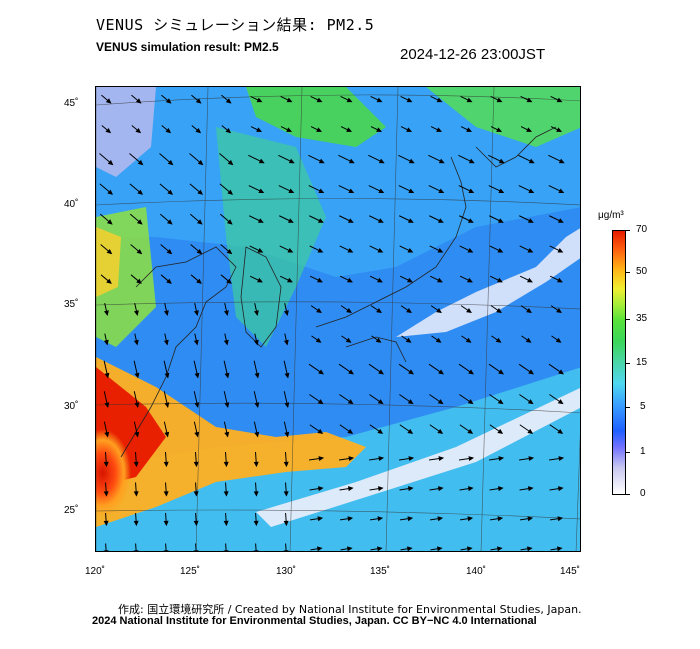  What do you see at coordinates (108, 262) in the screenshot?
I see `pm25-yellow-west` at bounding box center [108, 262].